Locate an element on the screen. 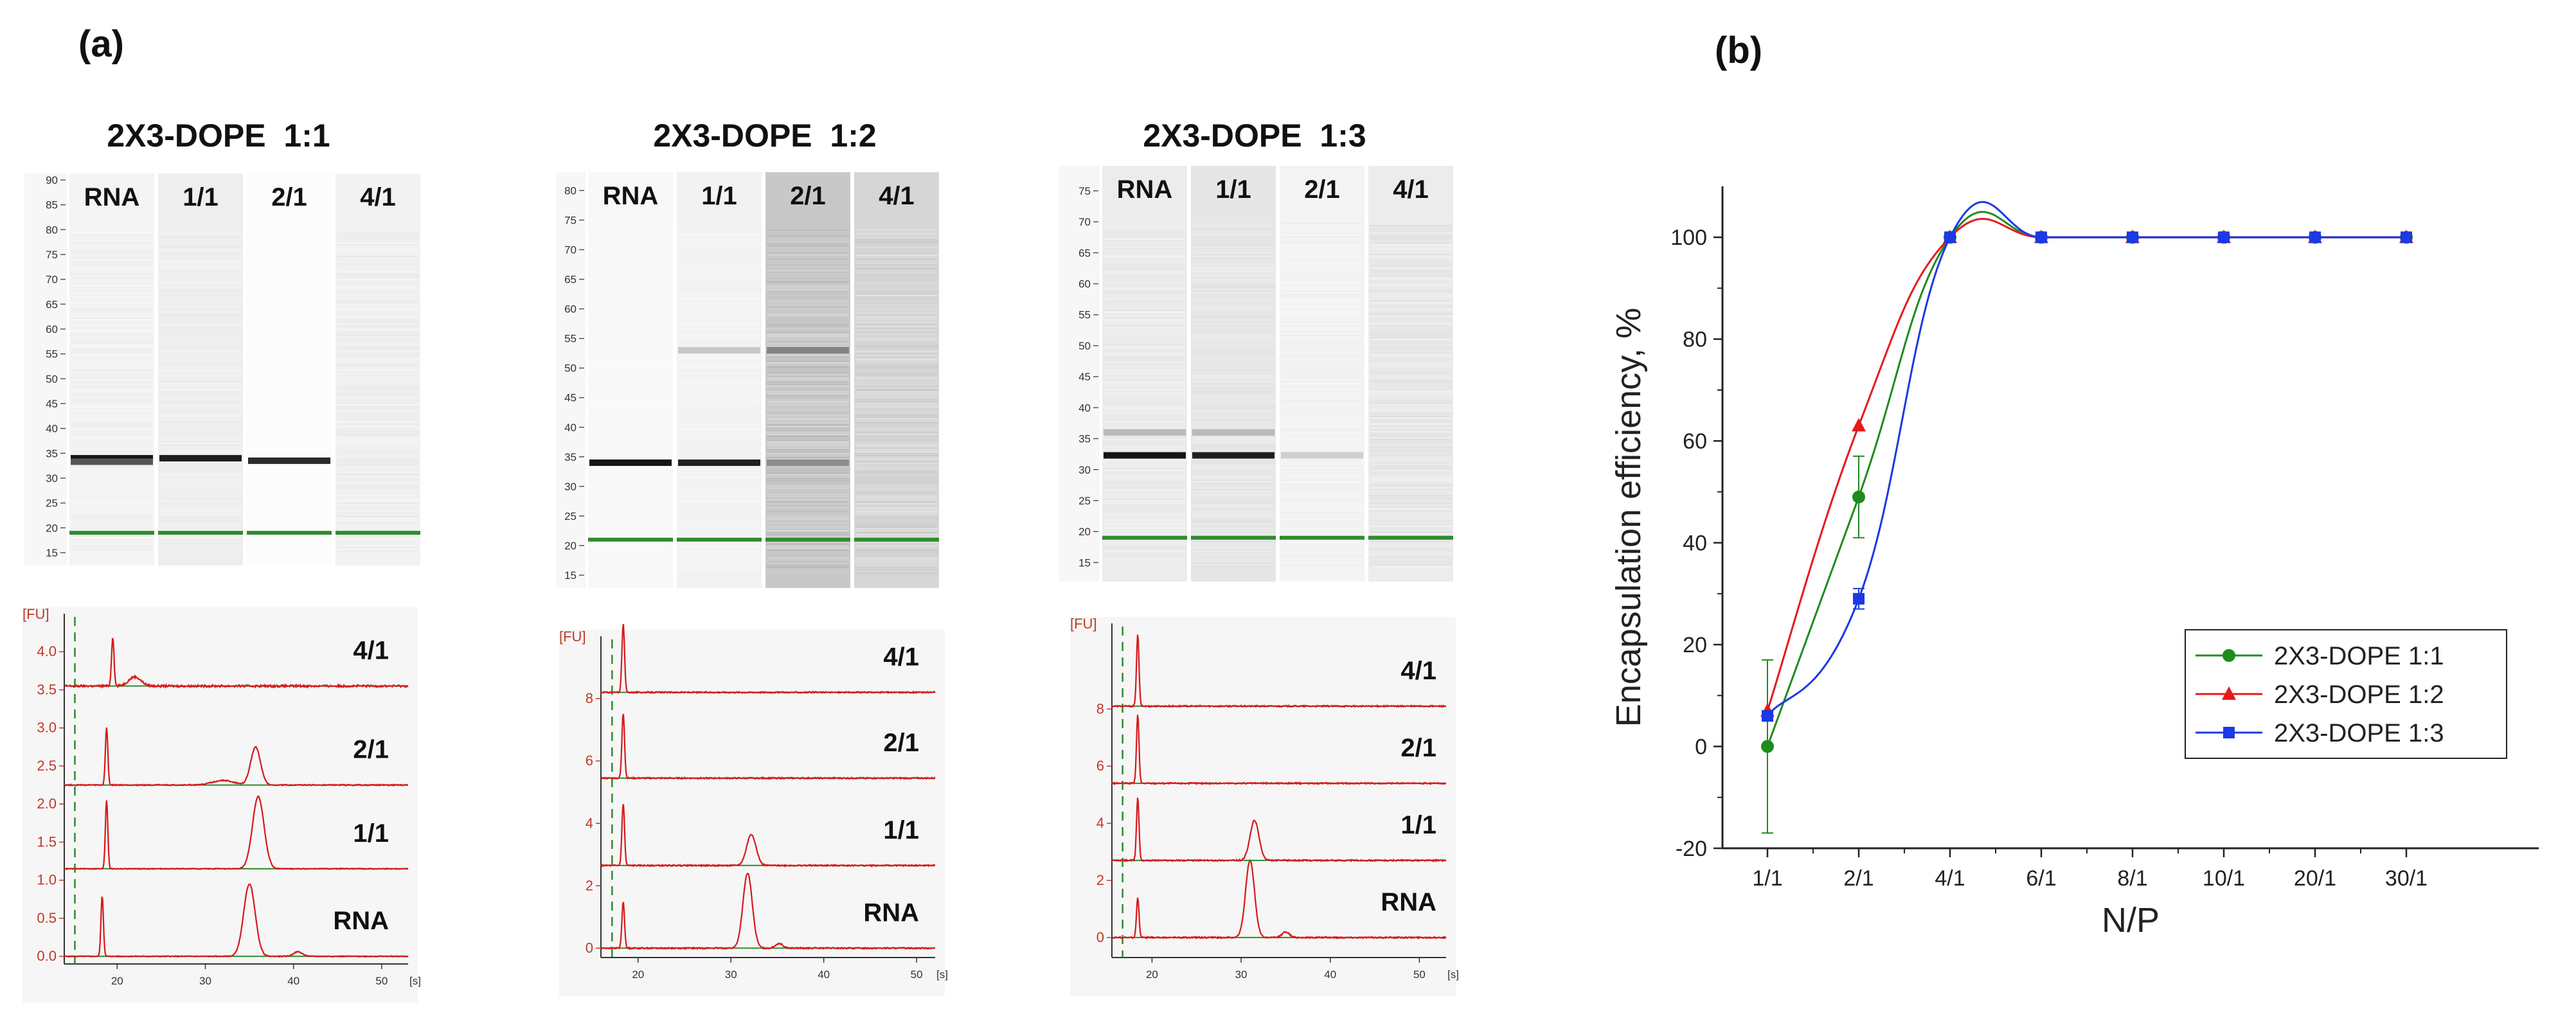  y-tick-label: 60 is located at coordinates (1695, 441).